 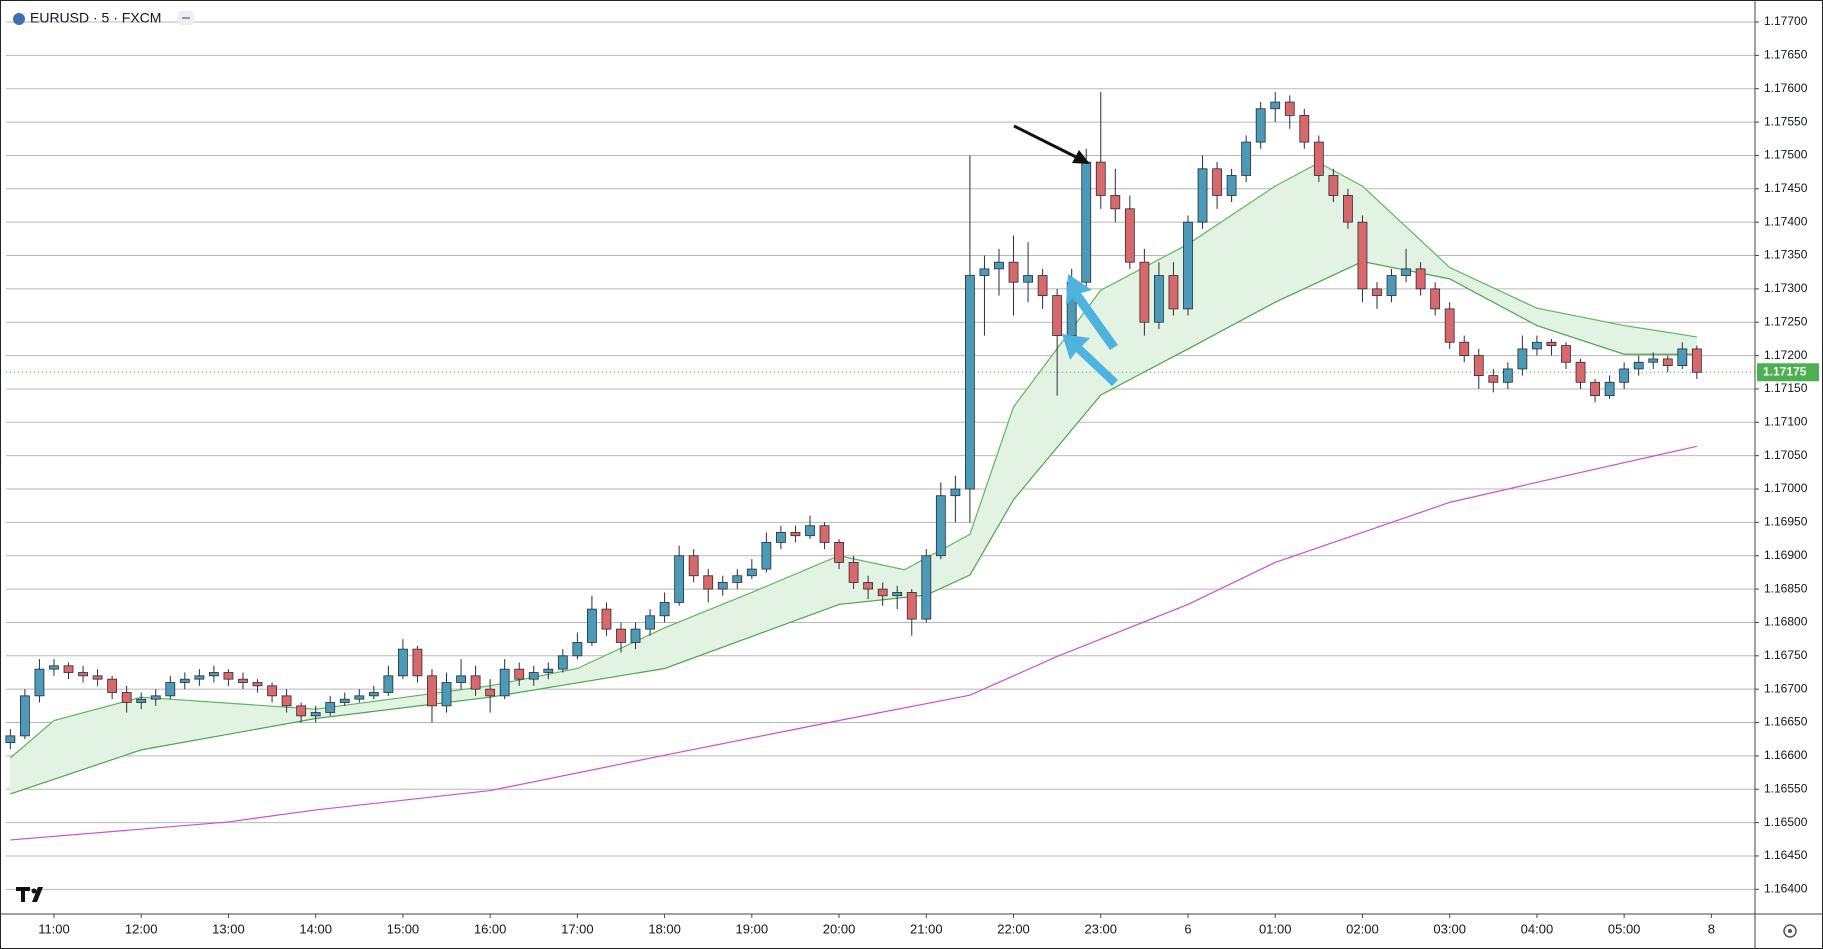 What do you see at coordinates (54, 928) in the screenshot?
I see `x-tick-label: 11:00` at bounding box center [54, 928].